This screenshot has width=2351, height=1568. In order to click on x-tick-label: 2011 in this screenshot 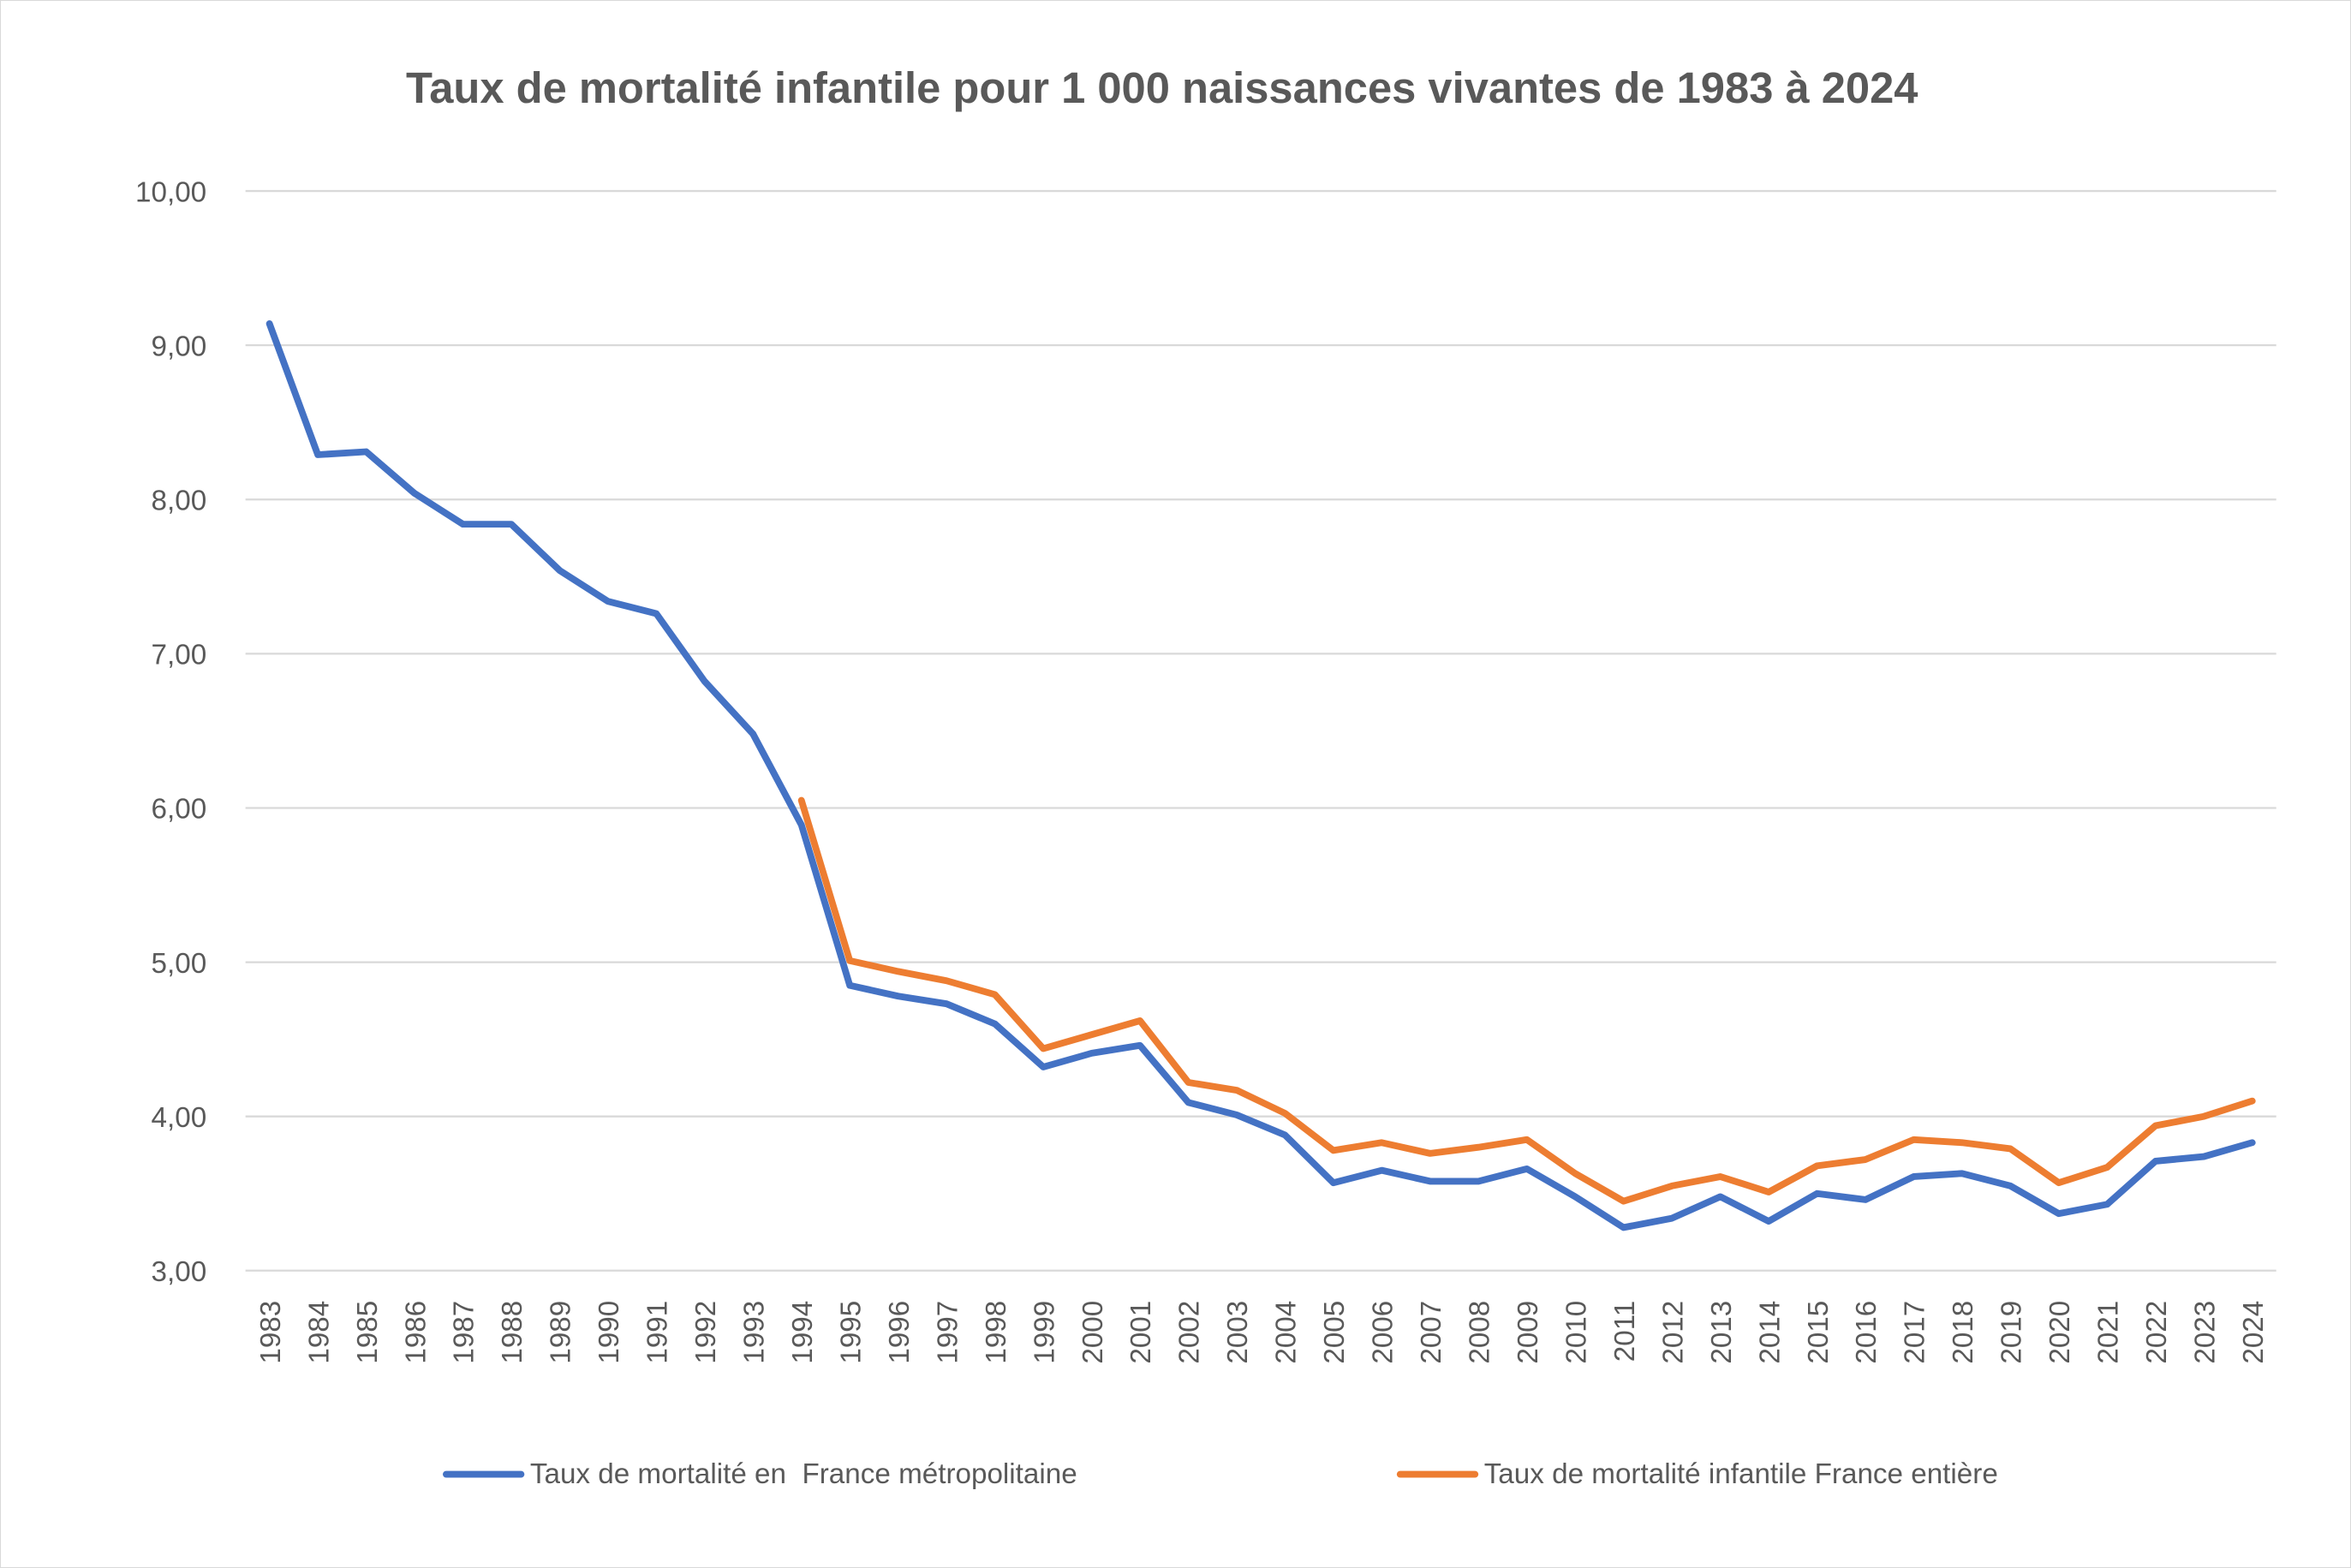, I will do `click(1625, 1331)`.